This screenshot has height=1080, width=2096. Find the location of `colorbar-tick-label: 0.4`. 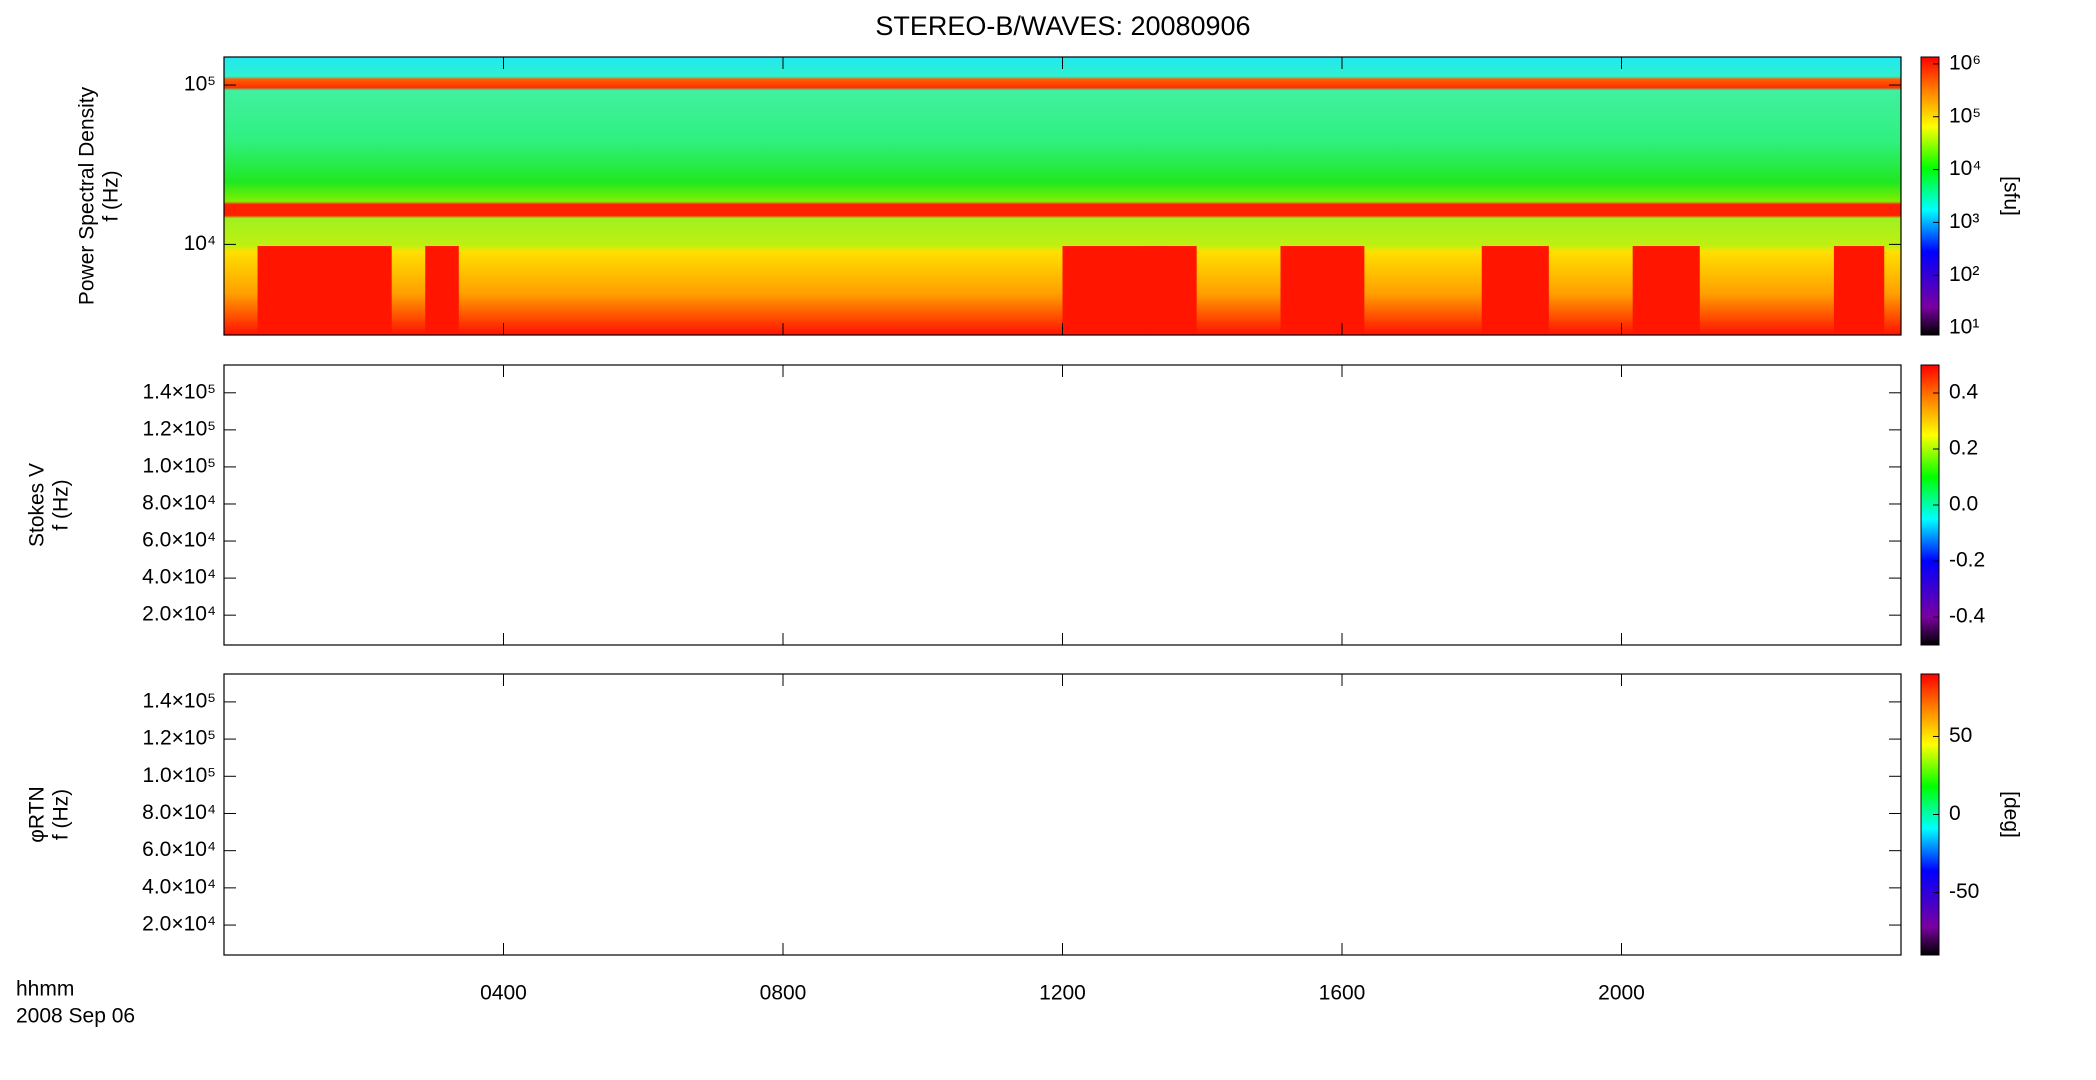

colorbar-tick-label: 0.4 is located at coordinates (1964, 392).